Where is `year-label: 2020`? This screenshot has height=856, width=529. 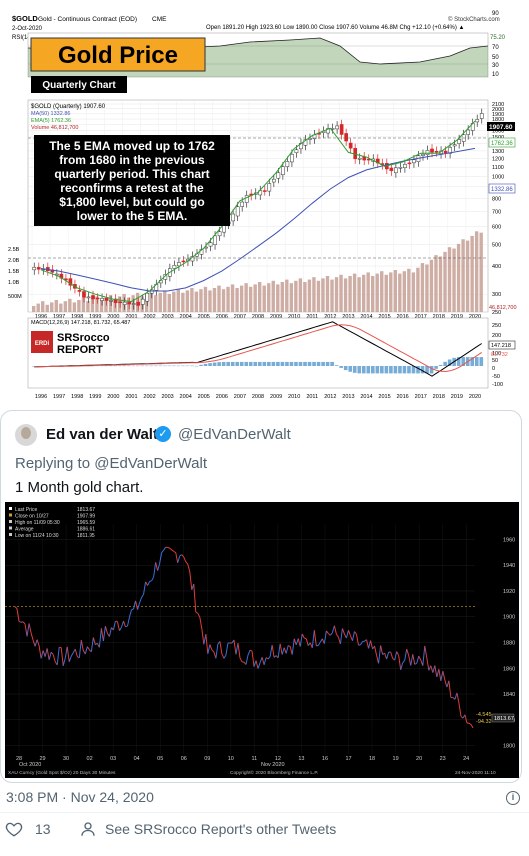 year-label: 2020 is located at coordinates (475, 397).